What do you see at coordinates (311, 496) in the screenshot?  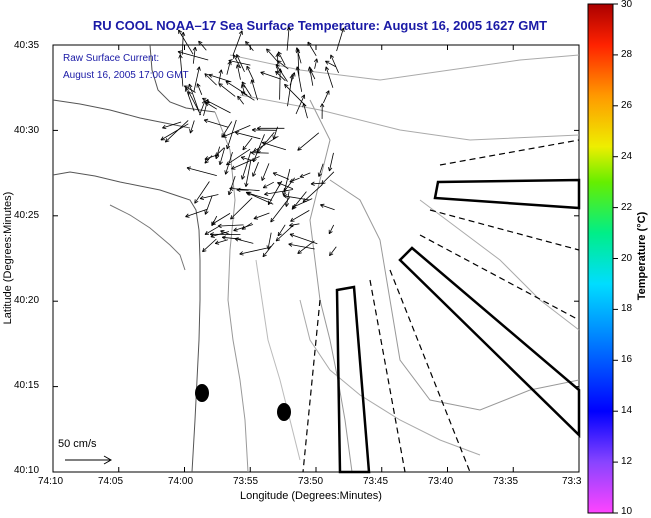 I see `x-axis-label: Longitude (Degrees:Minutes)` at bounding box center [311, 496].